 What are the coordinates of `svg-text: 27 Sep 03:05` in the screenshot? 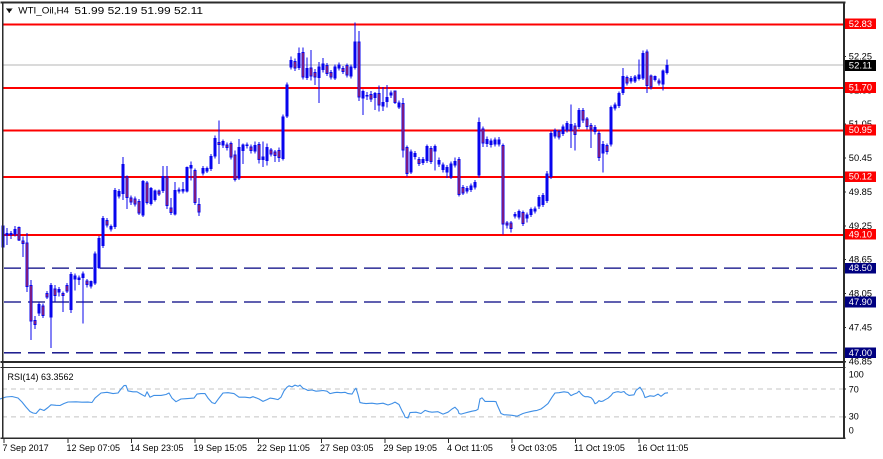 It's located at (347, 448).